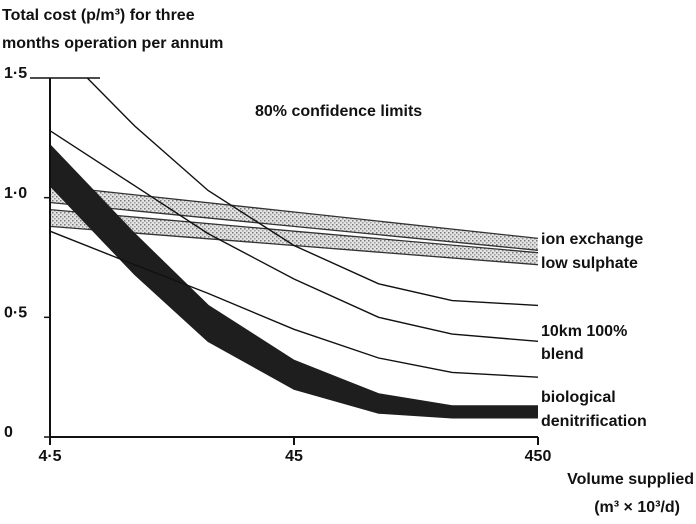 This screenshot has height=524, width=696. Describe the element at coordinates (562, 354) in the screenshot. I see `annotation: blend` at that location.